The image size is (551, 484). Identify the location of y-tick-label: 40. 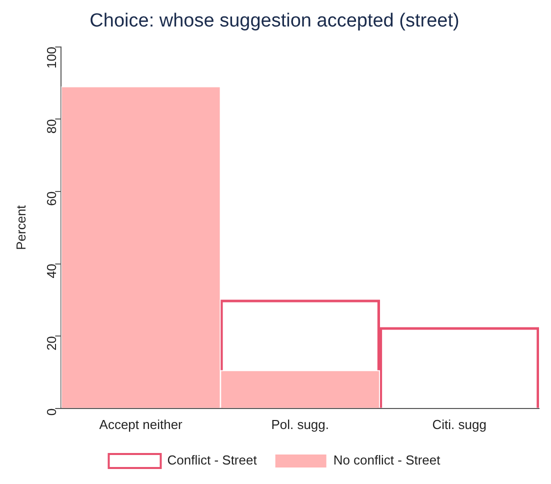
(51, 271).